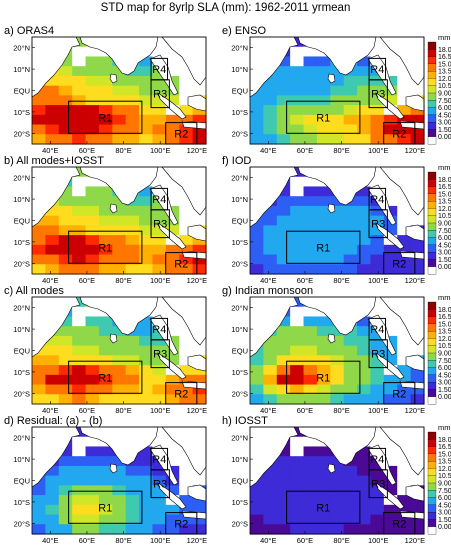 The height and width of the screenshot is (550, 451). I want to click on colorbar-label: 10.5, so click(444, 216).